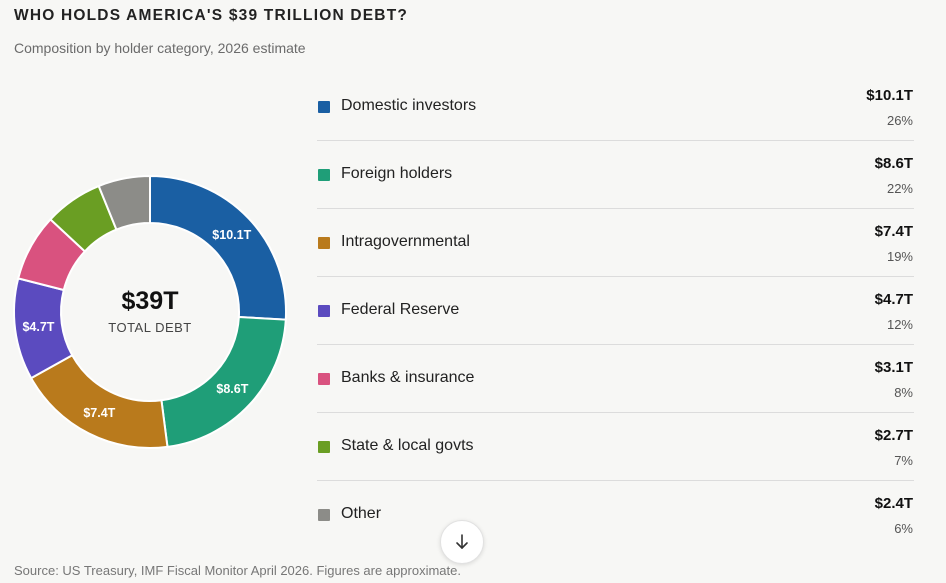  What do you see at coordinates (211, 15) in the screenshot?
I see `chart-title: WHO HOLDS AMERICA'S $39 TRILLION DEBT?` at bounding box center [211, 15].